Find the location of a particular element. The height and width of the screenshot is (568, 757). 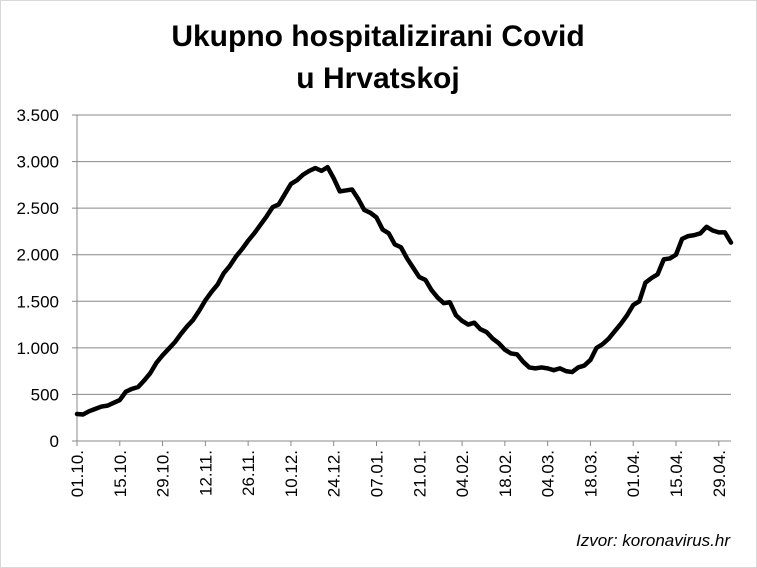

x-tick-label: 01.10. is located at coordinates (77, 473).